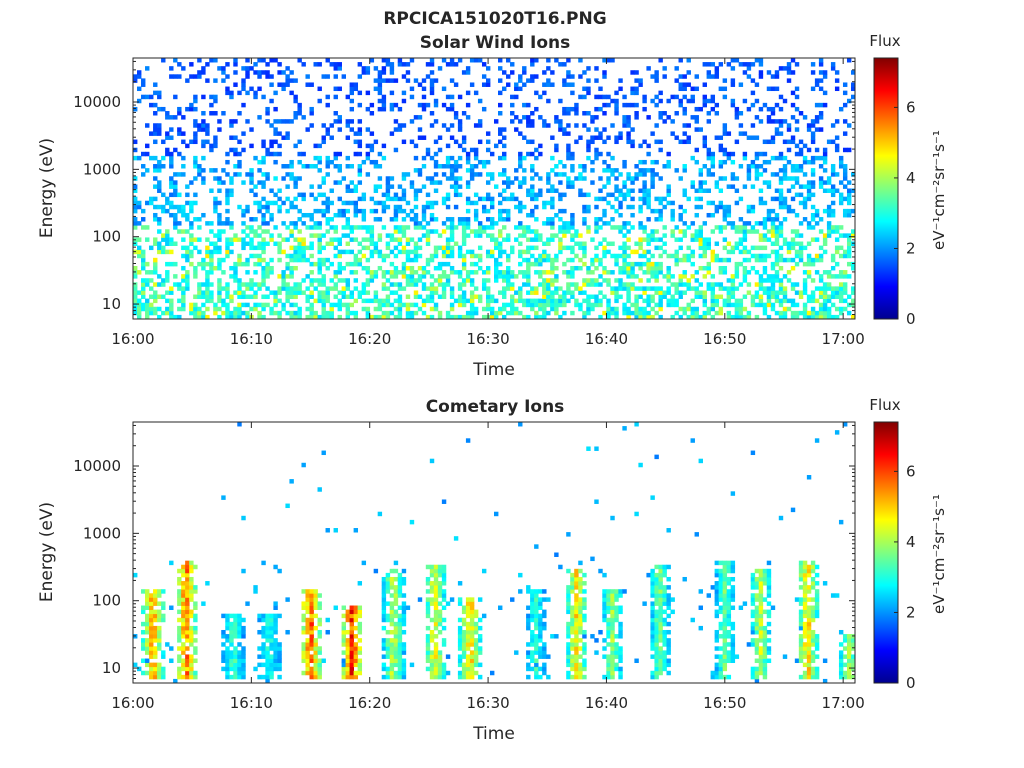 This screenshot has width=1024, height=768. What do you see at coordinates (494, 19) in the screenshot?
I see `figure-title: RPCICA151020T16.PNG` at bounding box center [494, 19].